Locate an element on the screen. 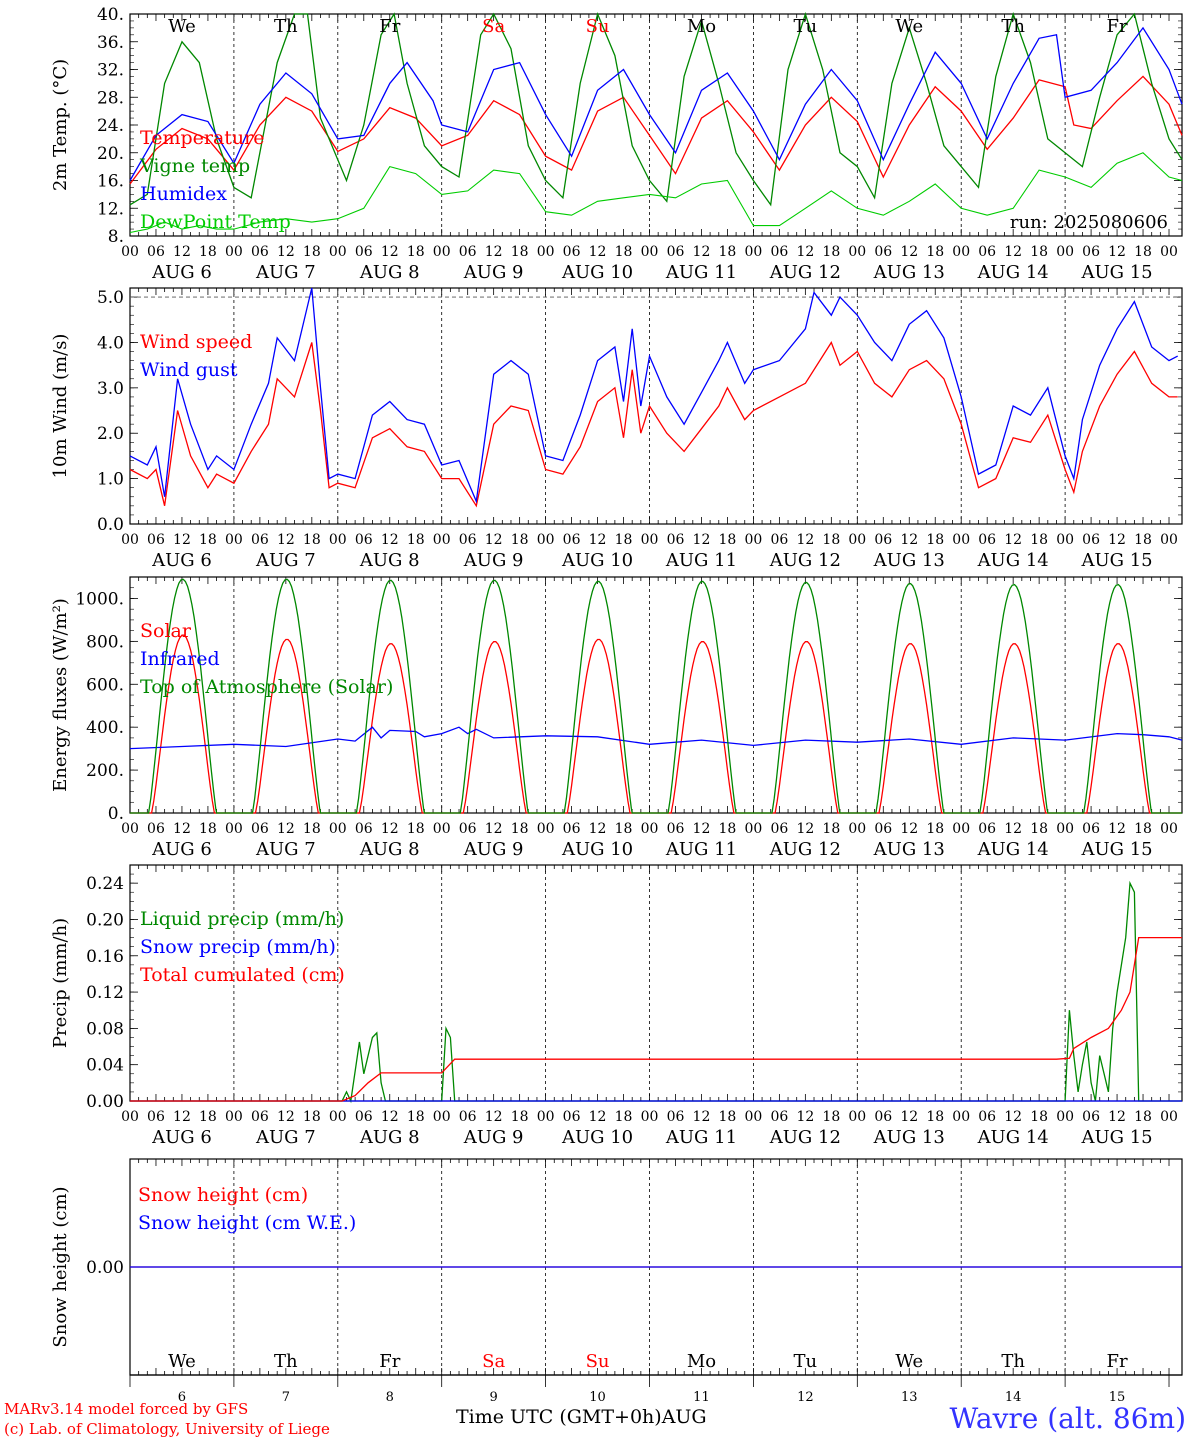  date-number: 6 is located at coordinates (182, 1397).